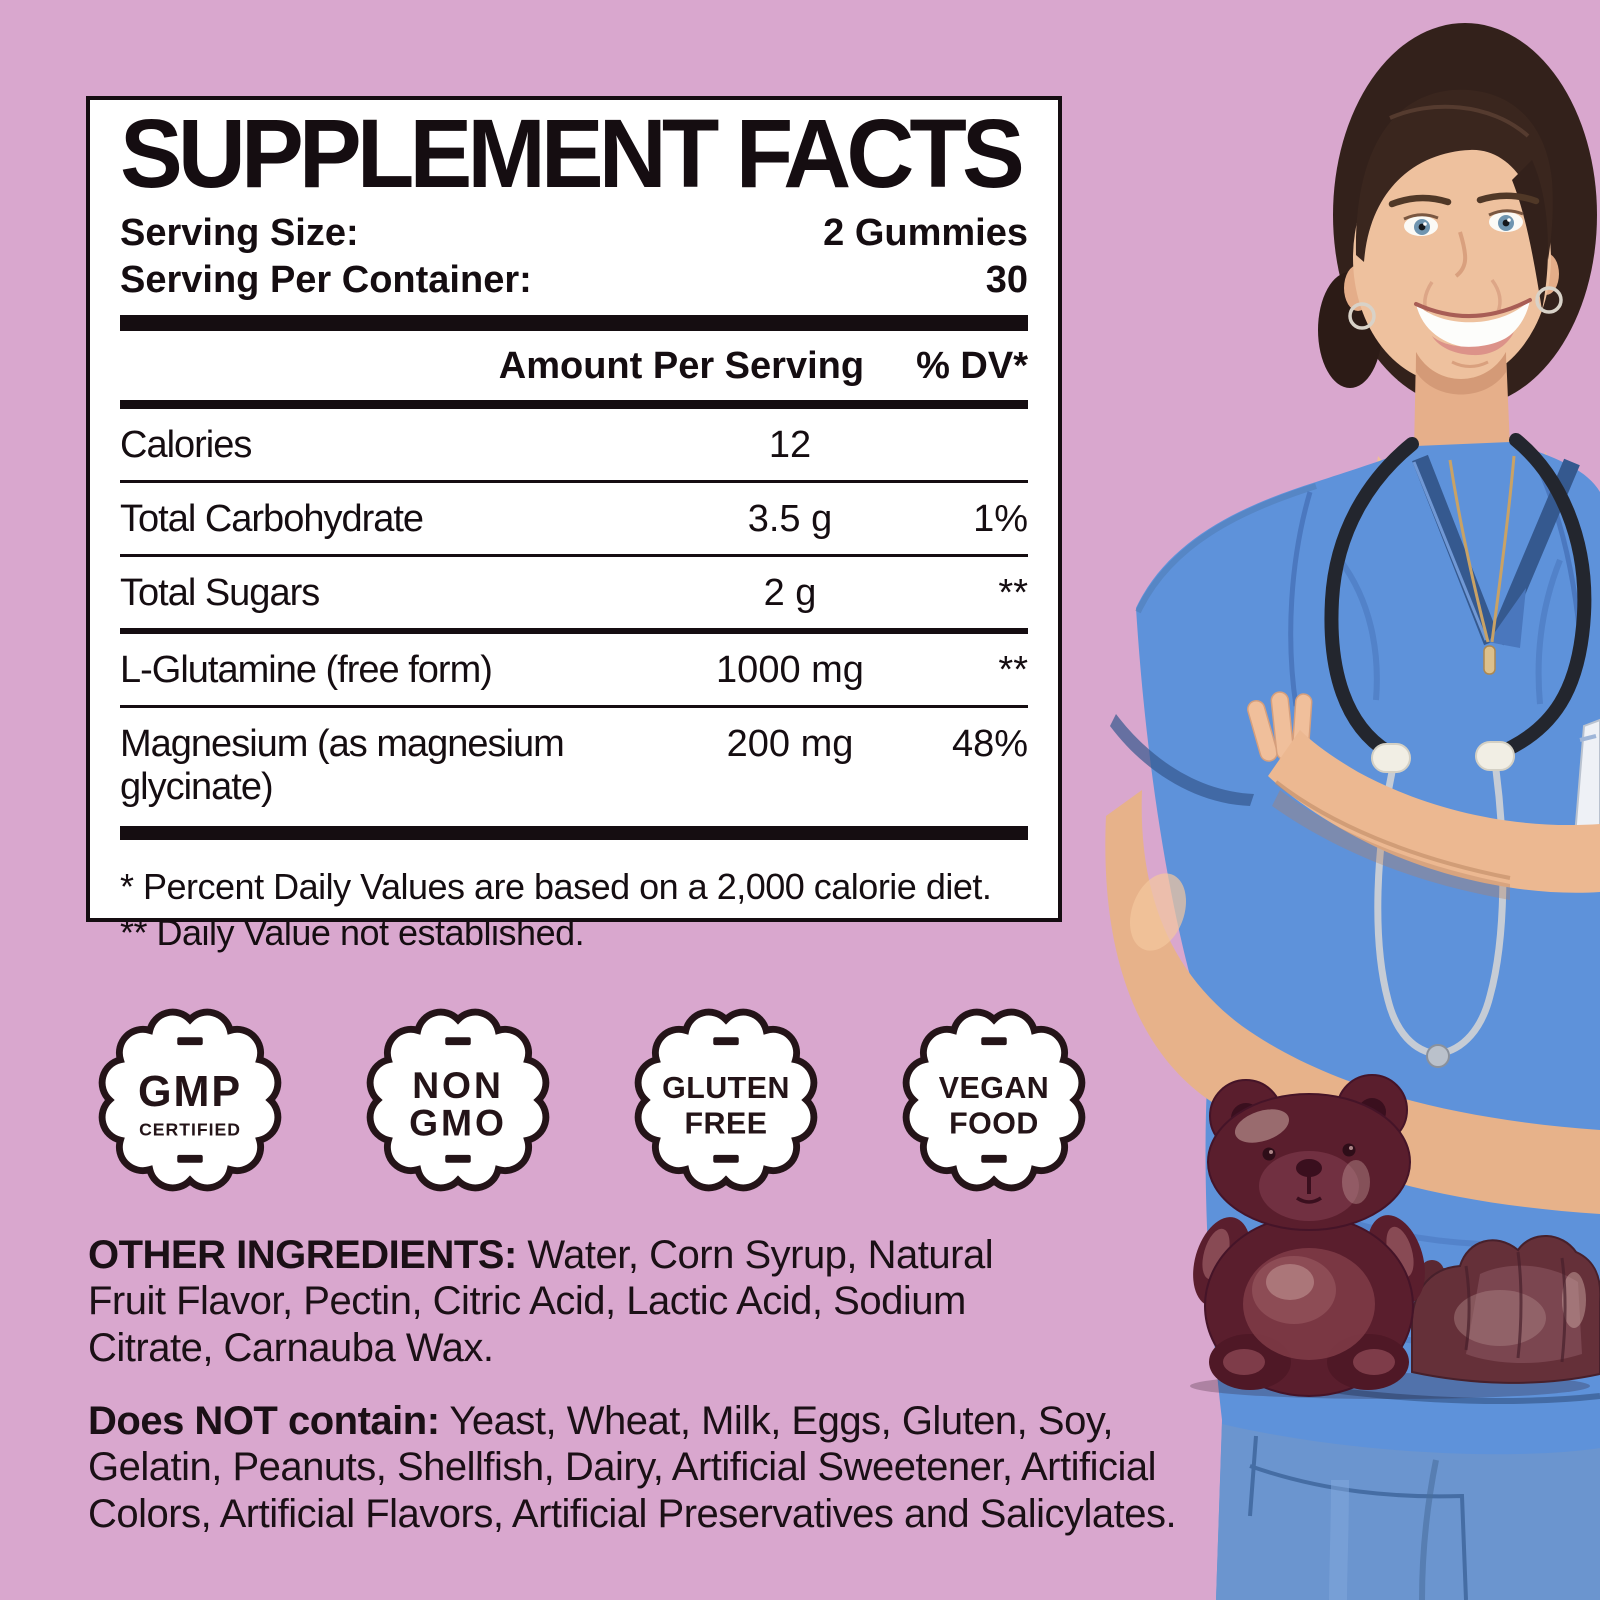 The image size is (1600, 1600). What do you see at coordinates (574, 669) in the screenshot?
I see `table-row: L-Glutamine (free form) 1000 mg **` at bounding box center [574, 669].